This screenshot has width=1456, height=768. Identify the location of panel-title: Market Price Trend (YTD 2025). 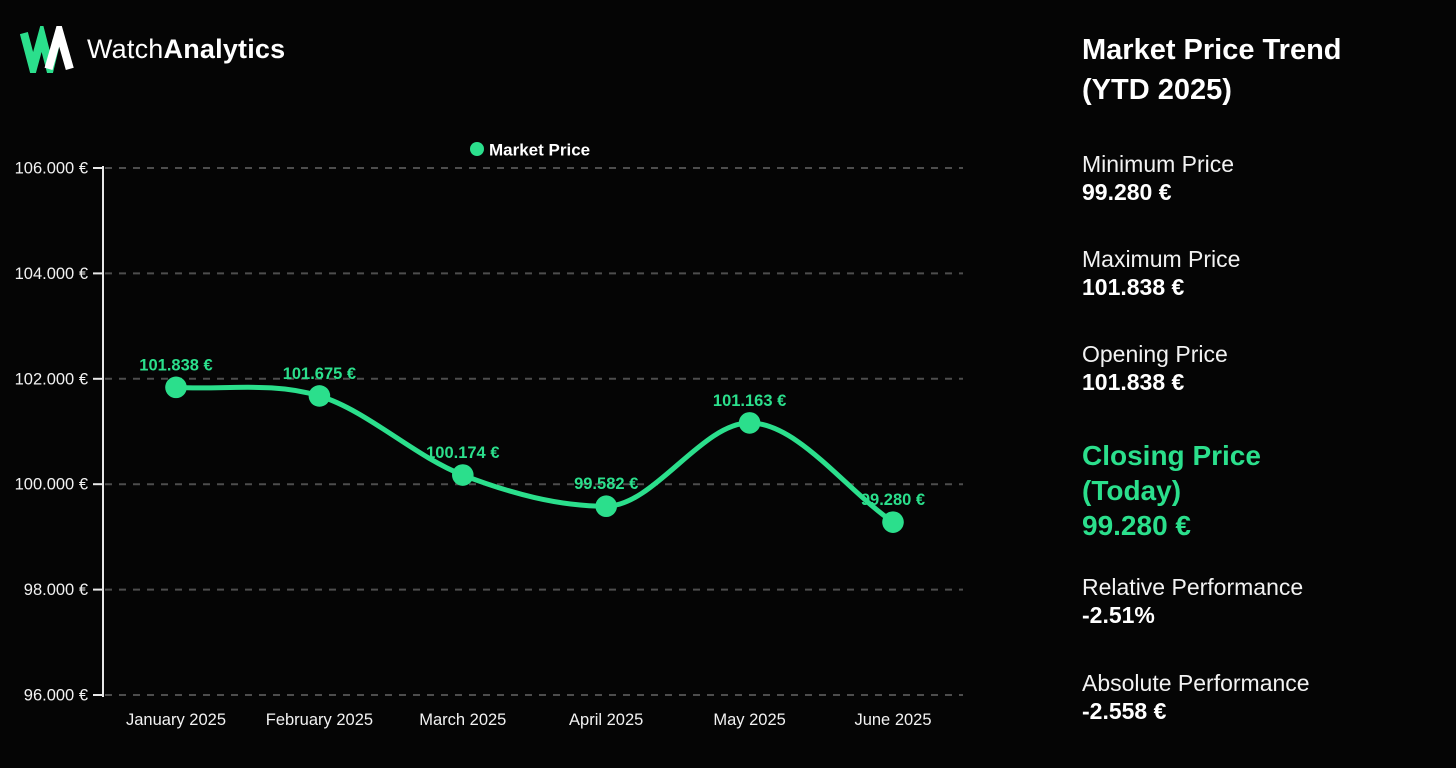
(1267, 70).